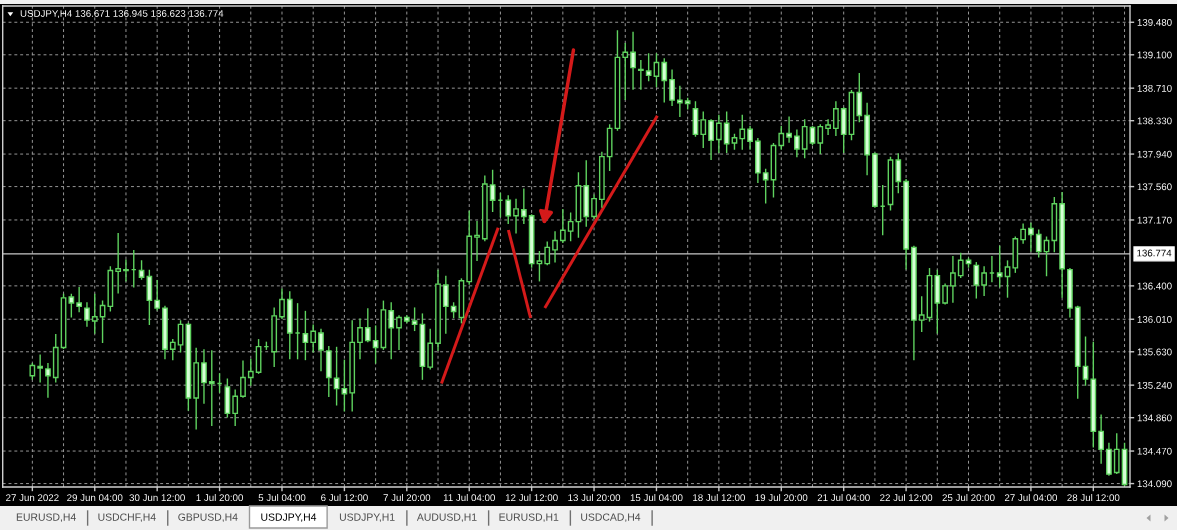 The height and width of the screenshot is (530, 1177). I want to click on y-tick-label: 134.090, so click(1154, 484).